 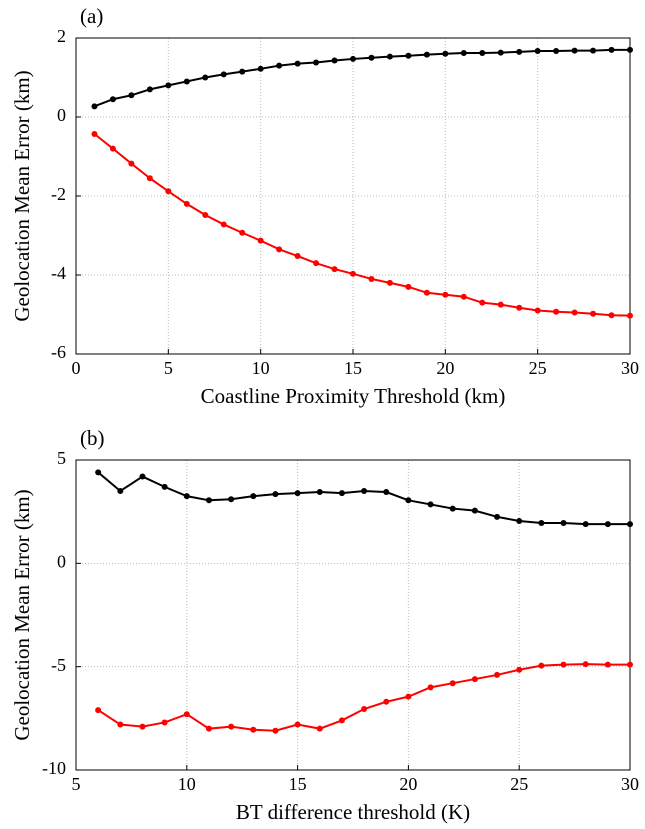 What do you see at coordinates (58, 665) in the screenshot?
I see `y-tick-label: -5` at bounding box center [58, 665].